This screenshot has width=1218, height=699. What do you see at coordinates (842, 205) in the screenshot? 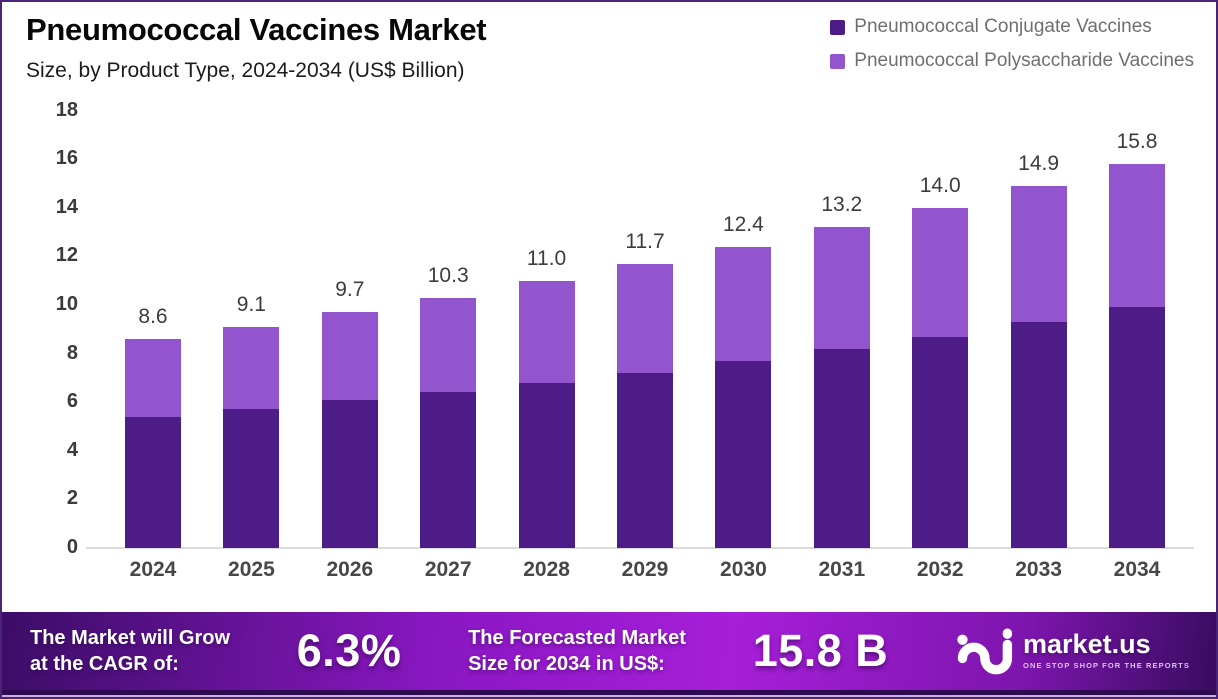
I see `total-label-2031: 13.2` at bounding box center [842, 205].